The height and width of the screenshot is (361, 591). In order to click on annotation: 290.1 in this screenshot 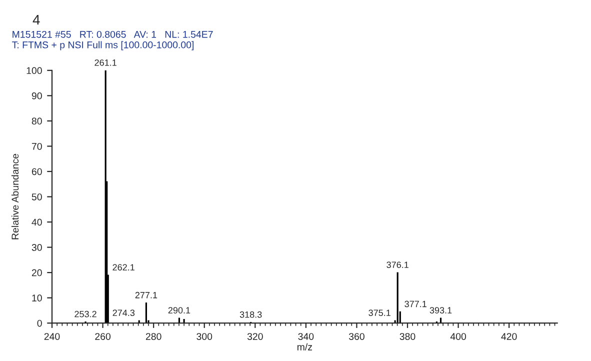, I will do `click(179, 310)`.